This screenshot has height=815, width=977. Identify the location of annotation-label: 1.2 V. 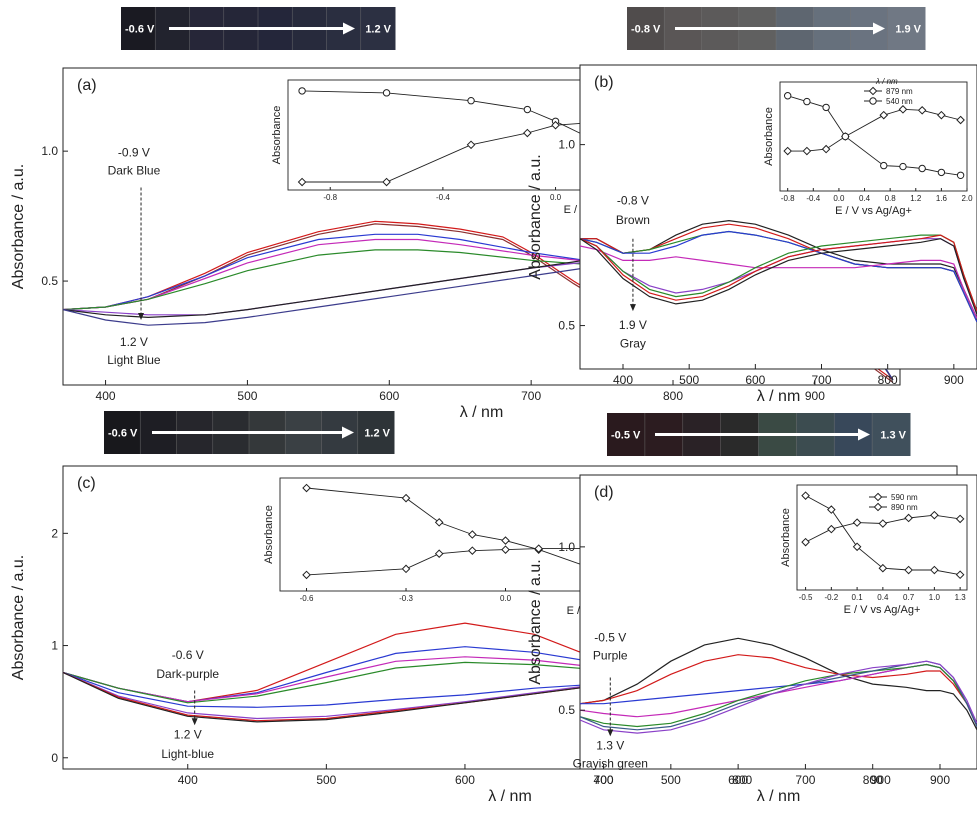
(188, 735).